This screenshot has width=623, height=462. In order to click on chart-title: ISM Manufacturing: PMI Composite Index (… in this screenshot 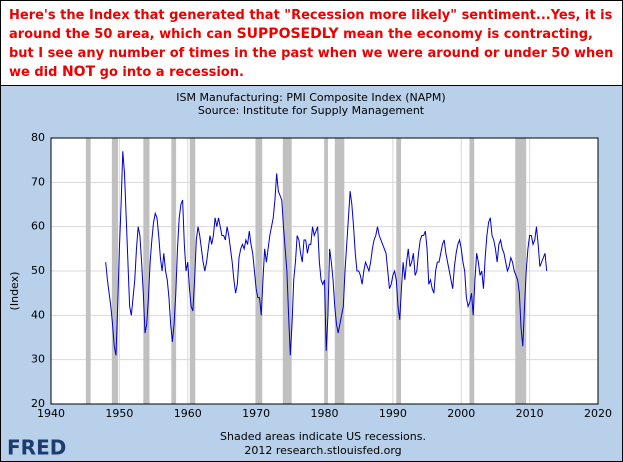, I will do `click(310, 97)`.